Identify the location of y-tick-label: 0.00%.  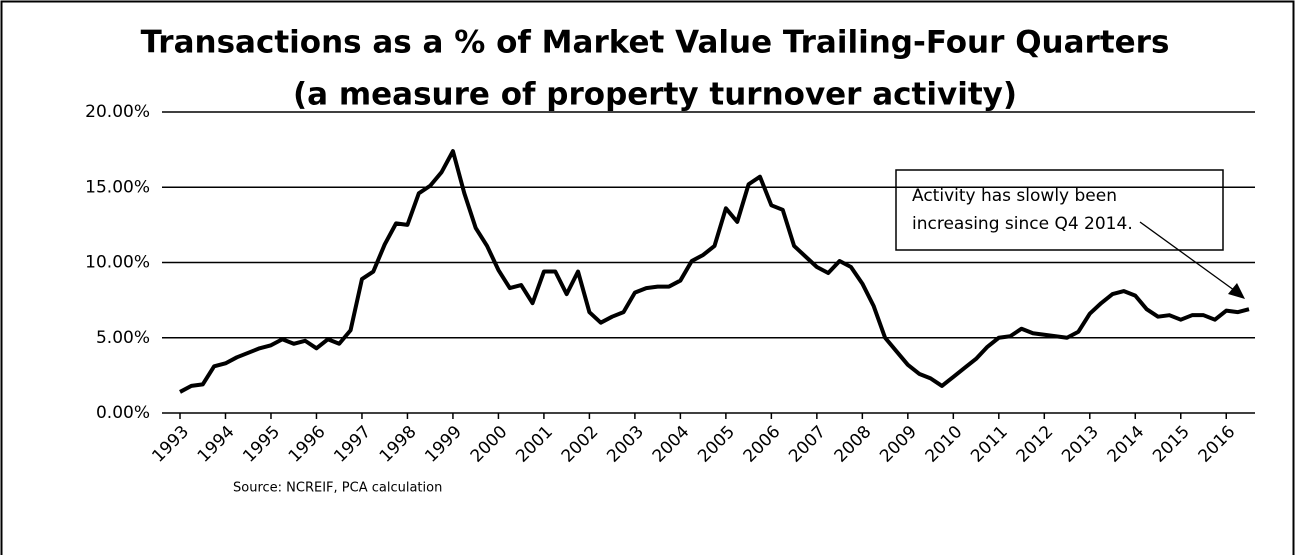
(123, 413).